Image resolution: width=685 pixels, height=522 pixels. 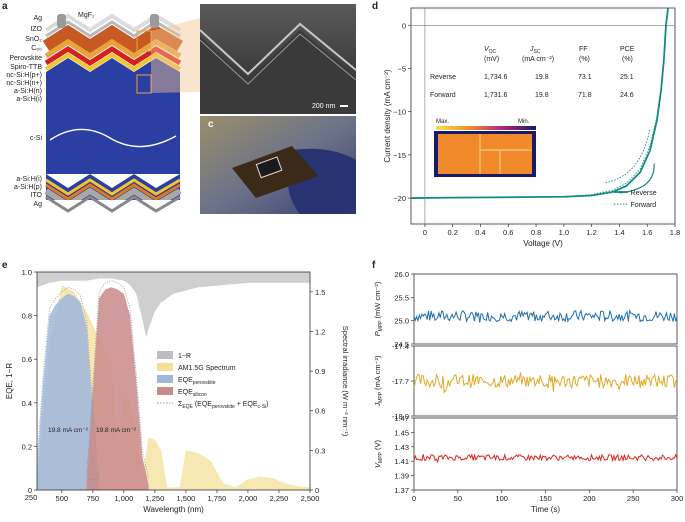 I want to click on jv-xlabel: Voltage (V), so click(x=543, y=243).